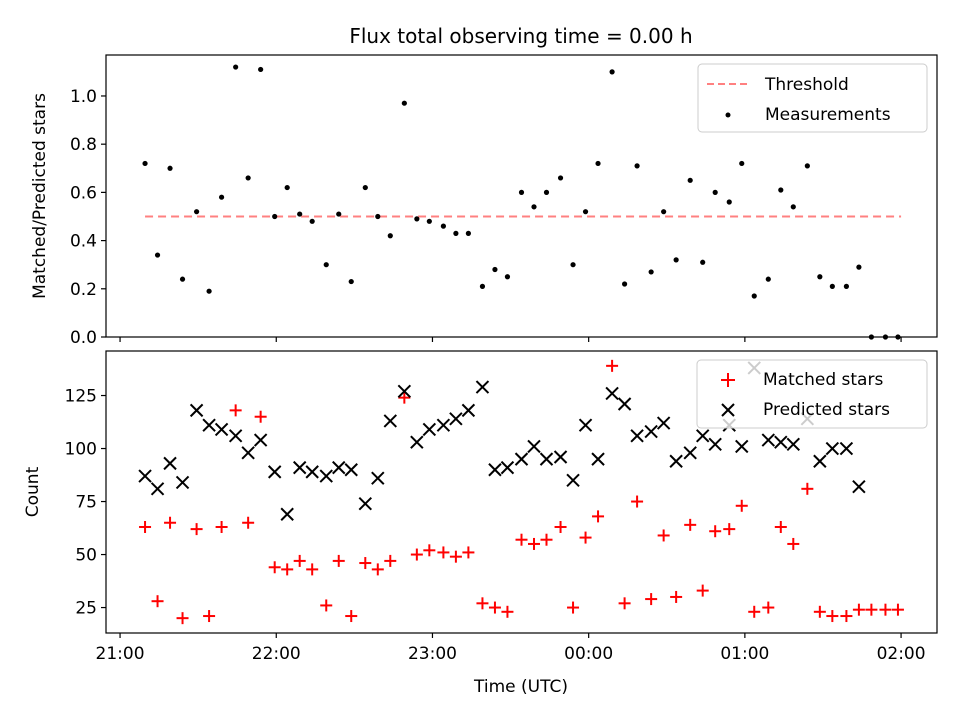 This screenshot has height=720, width=960. I want to click on legend-measurements-label: Measurements, so click(828, 115).